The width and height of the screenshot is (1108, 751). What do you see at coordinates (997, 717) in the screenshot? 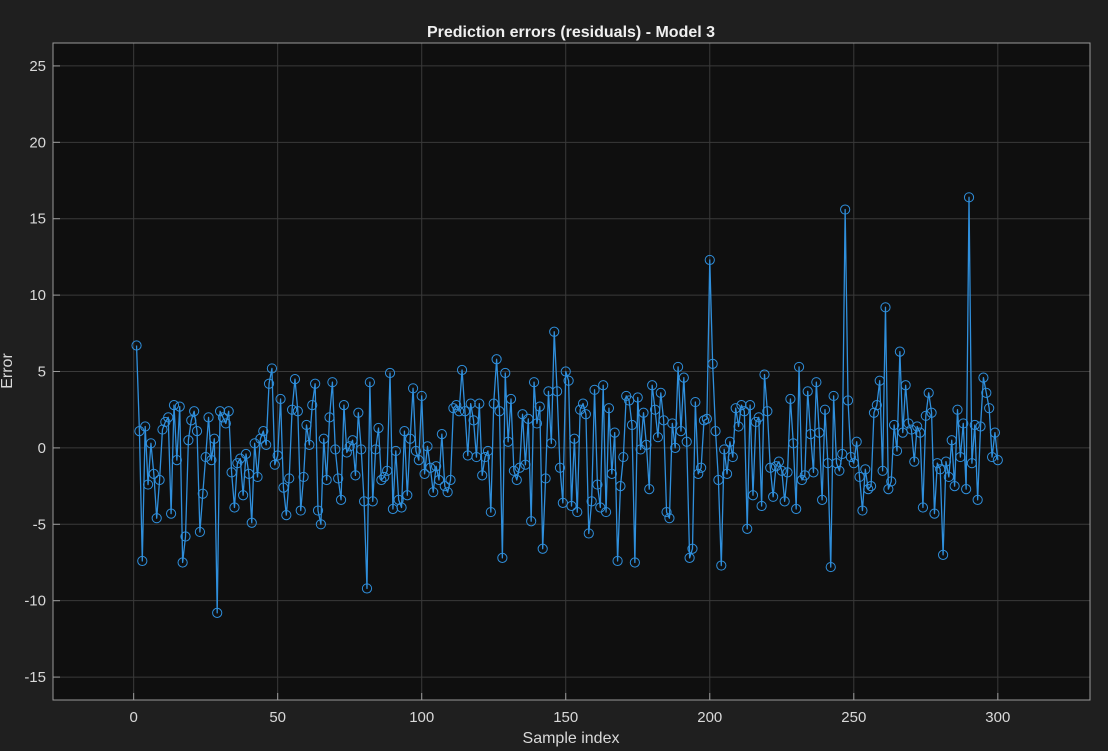
I see `x-tick-label: 300` at bounding box center [997, 717].